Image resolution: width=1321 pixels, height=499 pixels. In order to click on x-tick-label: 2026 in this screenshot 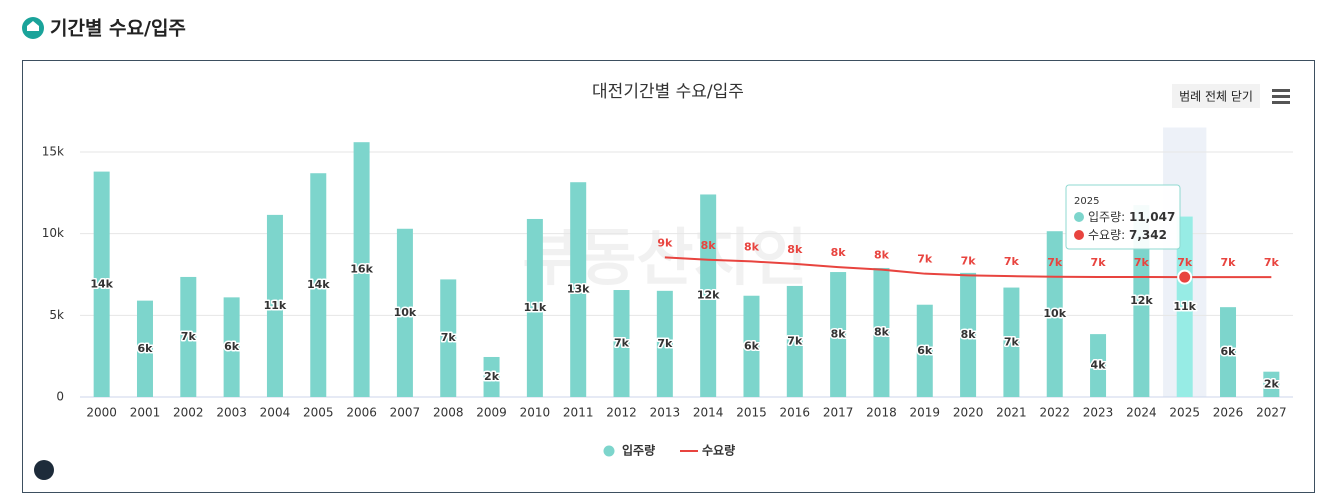, I will do `click(1228, 413)`.